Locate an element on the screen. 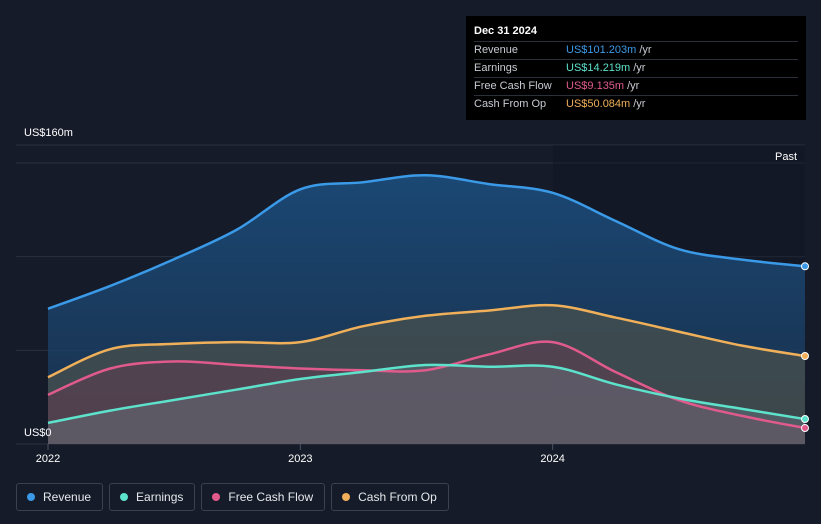 The image size is (821, 524). tooltip-row-earnings: Earnings US$14.219m/yr is located at coordinates (636, 68).